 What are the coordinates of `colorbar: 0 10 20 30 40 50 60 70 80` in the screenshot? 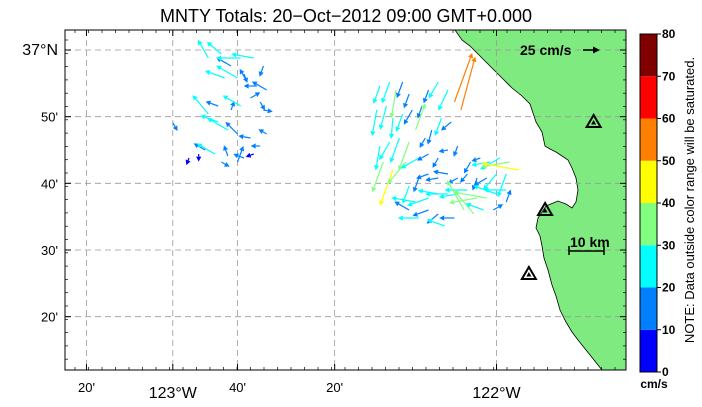 It's located at (657, 203).